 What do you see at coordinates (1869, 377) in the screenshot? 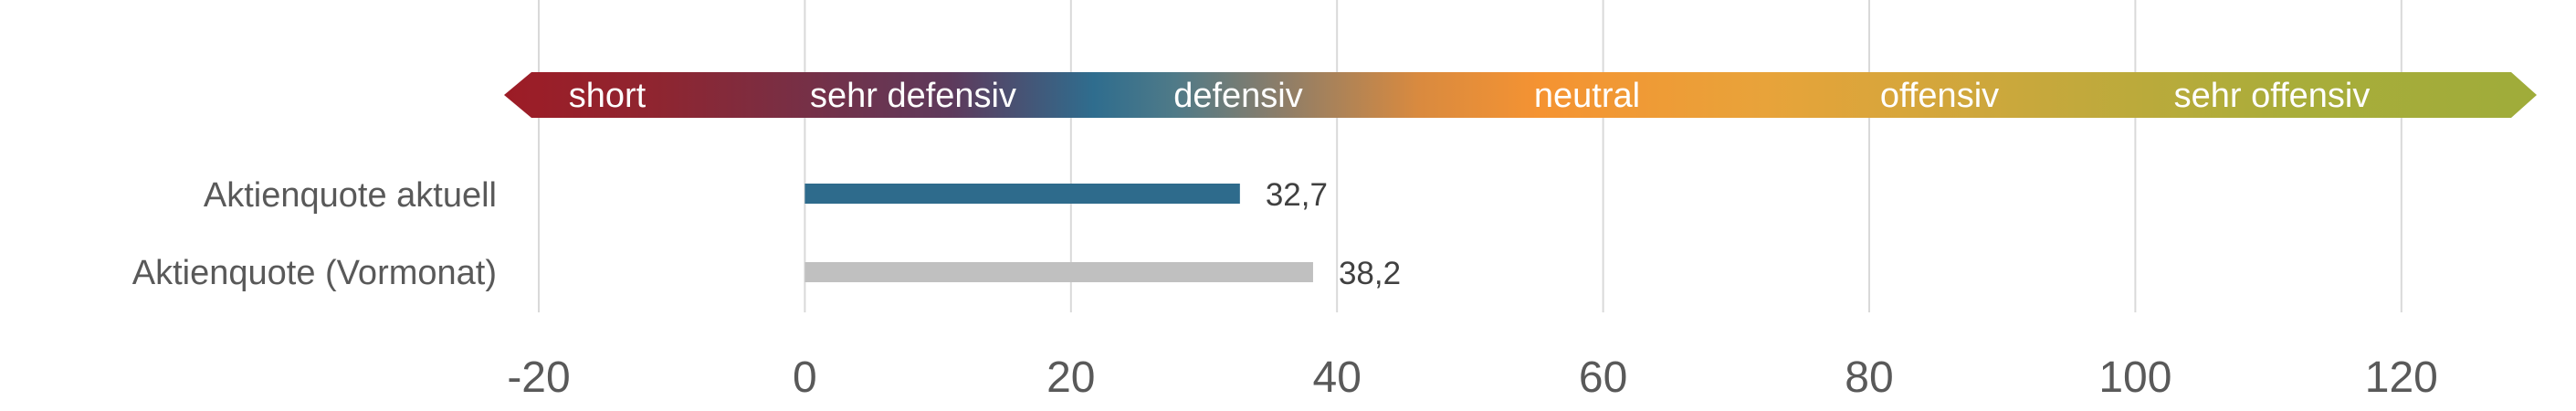
I see `x-tick-label: 80` at bounding box center [1869, 377].